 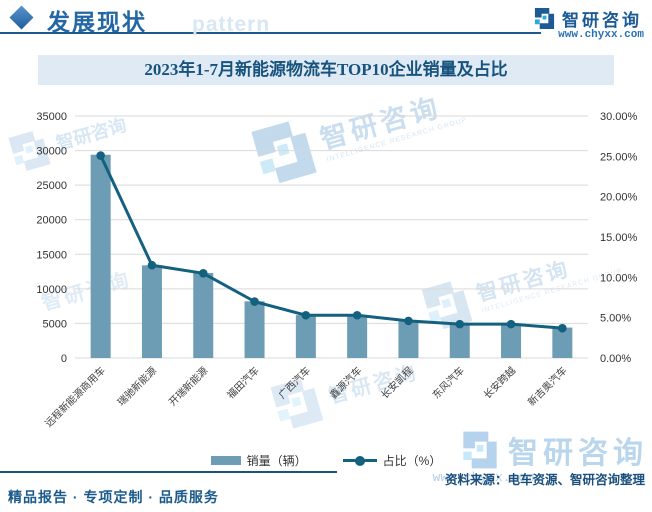 I want to click on header-divider, so click(x=270, y=33).